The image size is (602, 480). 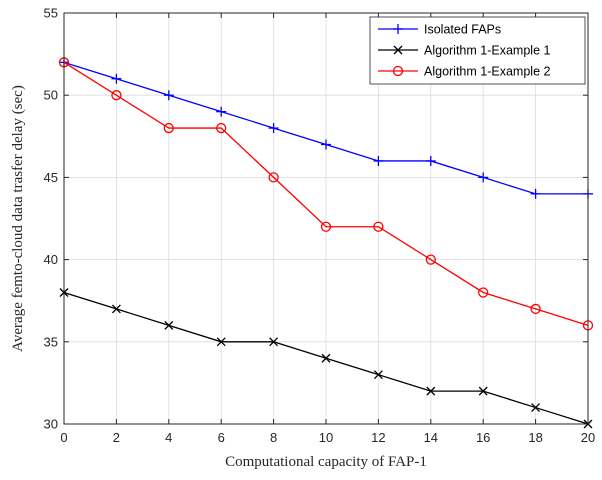 I want to click on x-tick-label: 18, so click(x=535, y=437).